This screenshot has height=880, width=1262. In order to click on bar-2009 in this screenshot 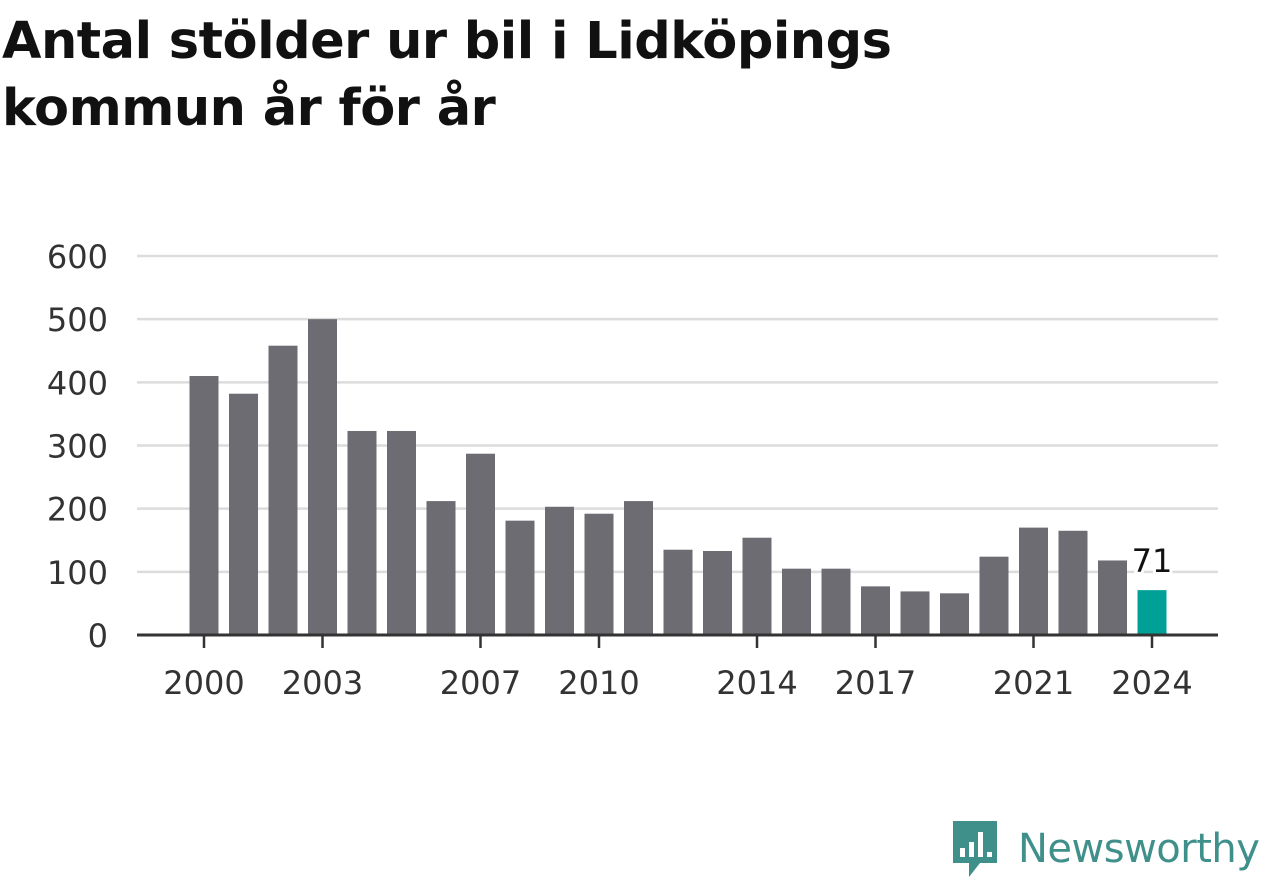, I will do `click(559, 570)`.